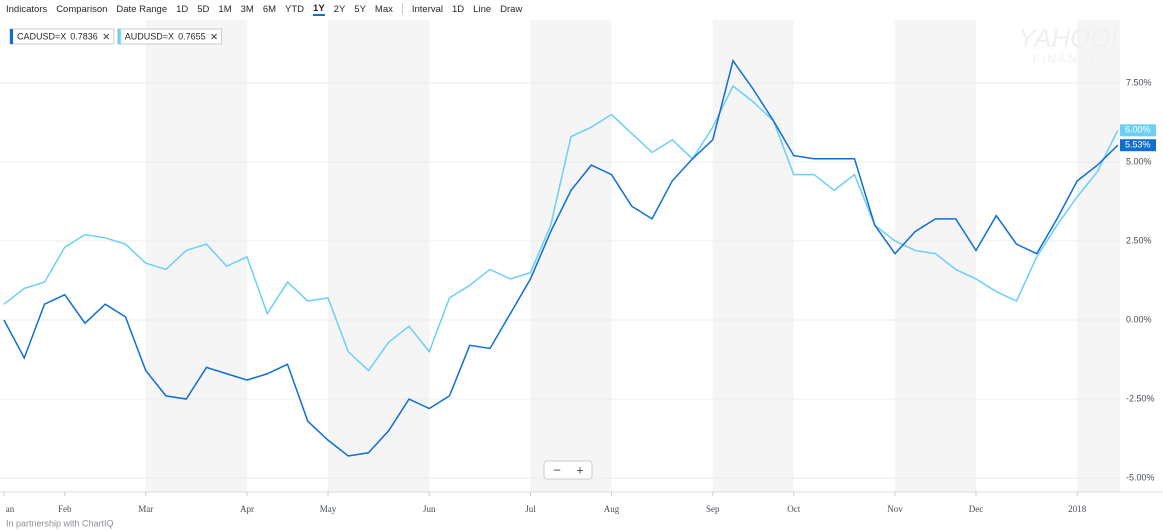 The width and height of the screenshot is (1163, 530). Describe the element at coordinates (1140, 477) in the screenshot. I see `y-tick-label: -5.00%` at that location.